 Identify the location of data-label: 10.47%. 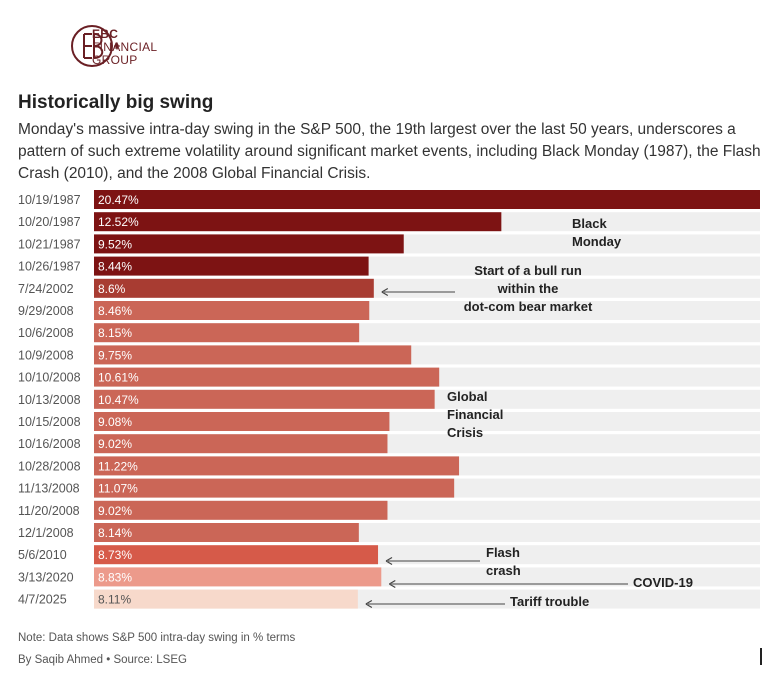
(118, 400).